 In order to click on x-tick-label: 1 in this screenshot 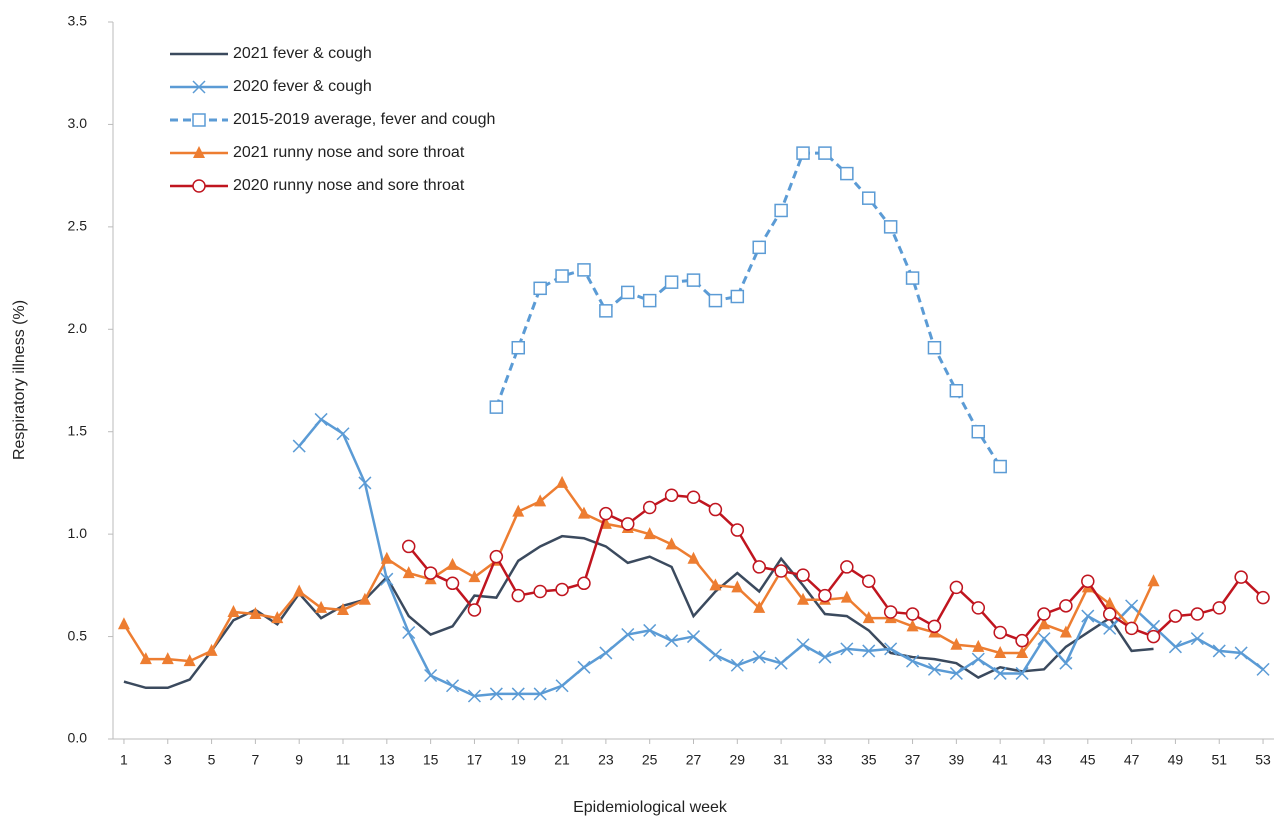, I will do `click(124, 760)`.